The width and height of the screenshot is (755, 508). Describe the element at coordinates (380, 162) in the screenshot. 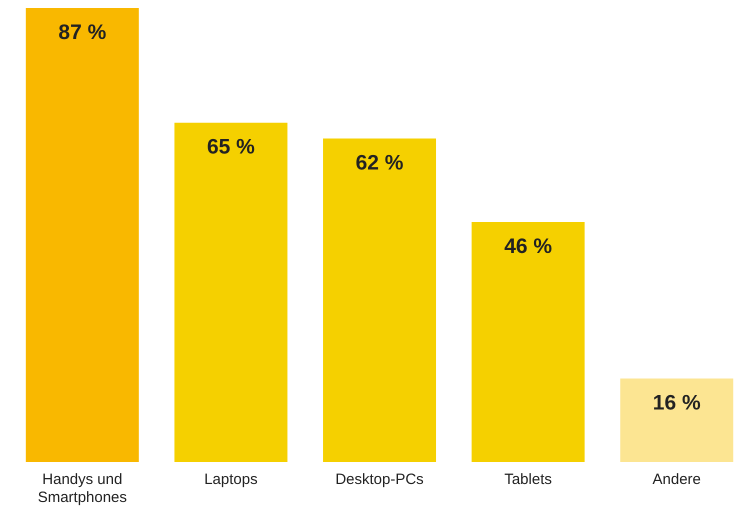

I see `data-label: 62 %` at that location.